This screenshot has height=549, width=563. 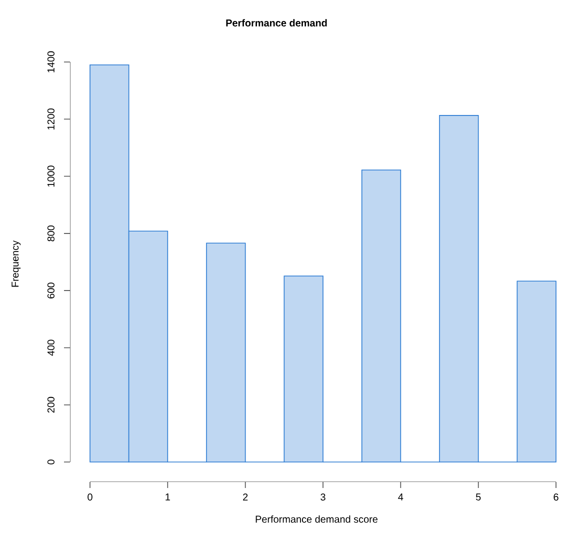 What do you see at coordinates (276, 22) in the screenshot?
I see `chart-title: Performance demand` at bounding box center [276, 22].